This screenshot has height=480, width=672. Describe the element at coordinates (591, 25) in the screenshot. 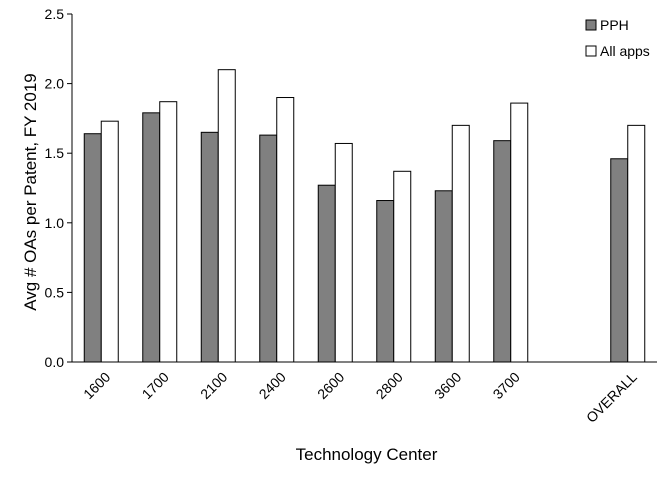

I see `legend-swatch-pph` at that location.